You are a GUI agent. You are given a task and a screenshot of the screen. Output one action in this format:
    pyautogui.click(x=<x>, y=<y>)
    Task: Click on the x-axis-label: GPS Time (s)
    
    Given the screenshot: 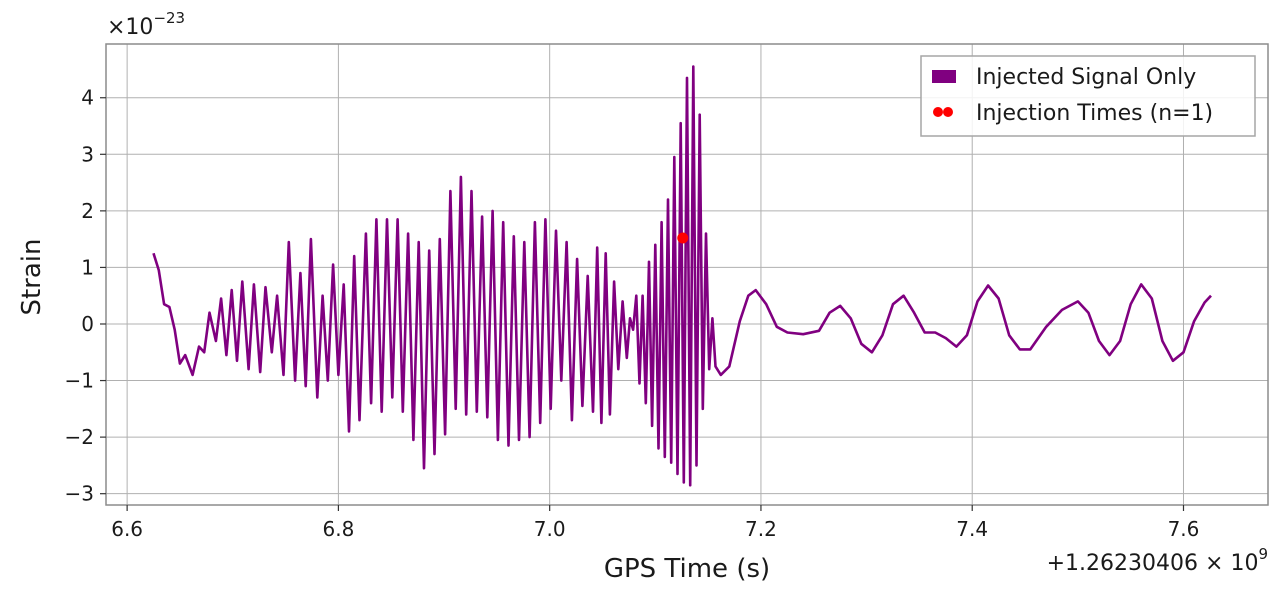 What is the action you would take?
    pyautogui.click(x=687, y=569)
    